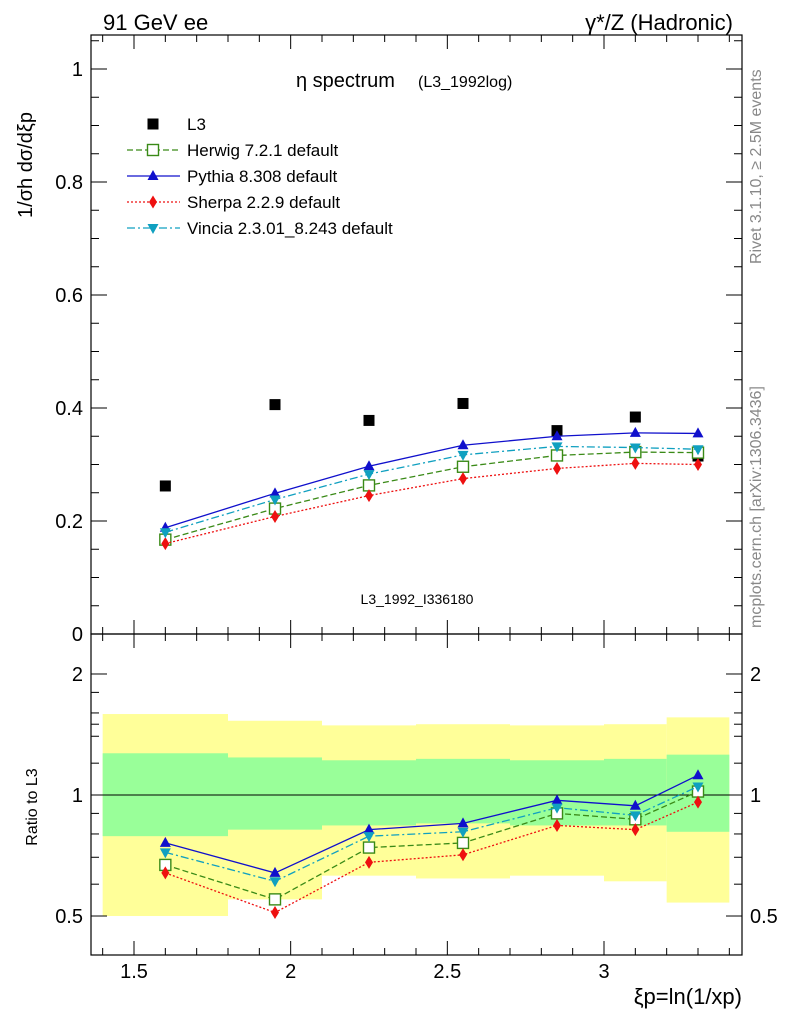  What do you see at coordinates (32, 806) in the screenshot?
I see `ratio-y-axis-label: Ratio to L3` at bounding box center [32, 806].